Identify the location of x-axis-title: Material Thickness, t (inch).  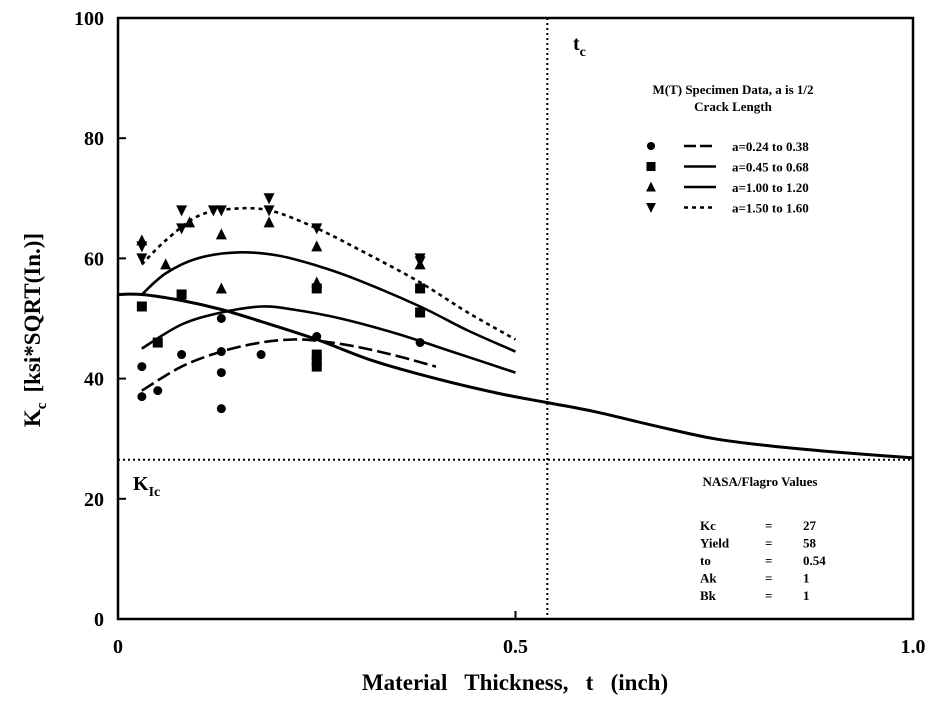
(515, 682).